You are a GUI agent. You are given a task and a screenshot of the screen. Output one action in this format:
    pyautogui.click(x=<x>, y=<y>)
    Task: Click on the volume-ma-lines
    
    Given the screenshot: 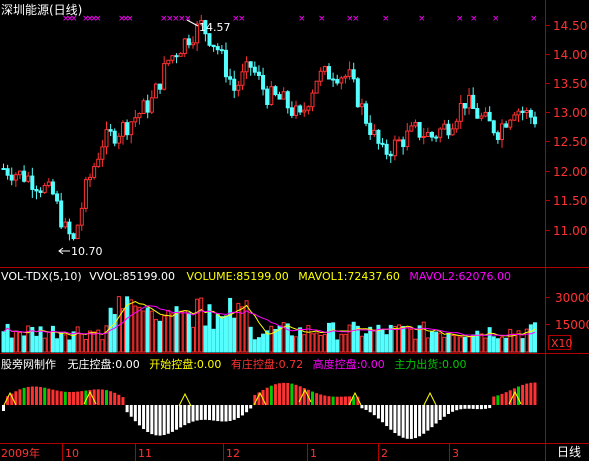 What is the action you would take?
    pyautogui.click(x=269, y=319)
    